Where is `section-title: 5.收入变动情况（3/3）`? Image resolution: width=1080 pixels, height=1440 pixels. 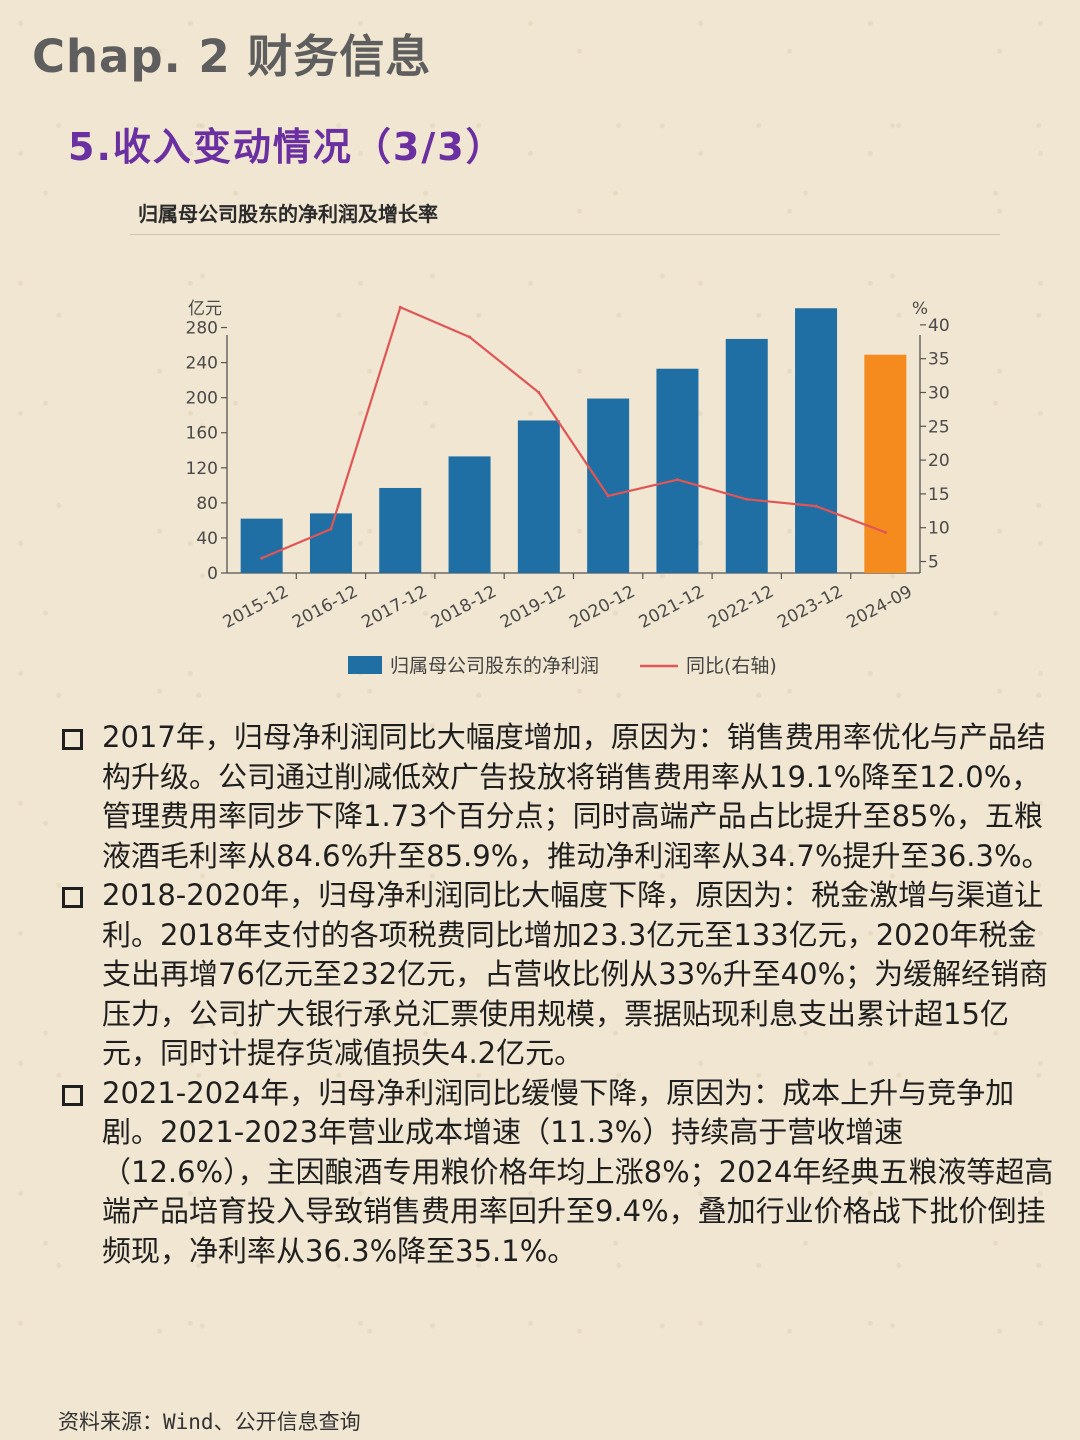
section-title: 5.收入变动情况（3/3） is located at coordinates (287, 147).